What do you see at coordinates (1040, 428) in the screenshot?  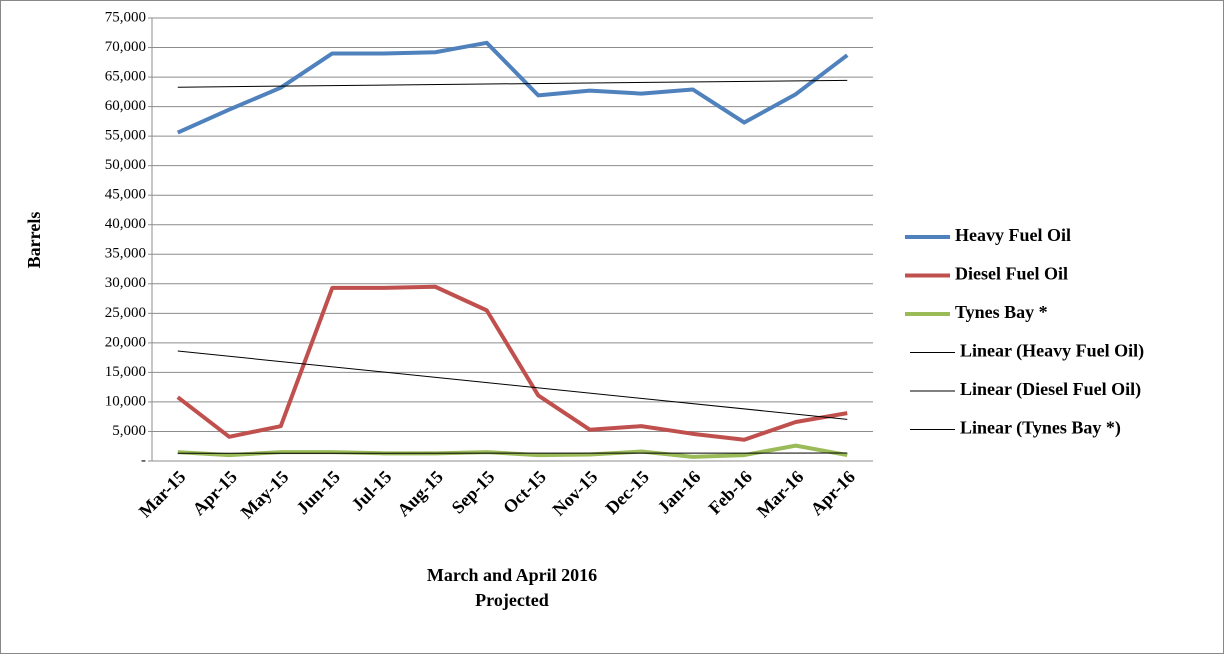 I see `legend-label: Linear (Tynes Bay *)` at bounding box center [1040, 428].